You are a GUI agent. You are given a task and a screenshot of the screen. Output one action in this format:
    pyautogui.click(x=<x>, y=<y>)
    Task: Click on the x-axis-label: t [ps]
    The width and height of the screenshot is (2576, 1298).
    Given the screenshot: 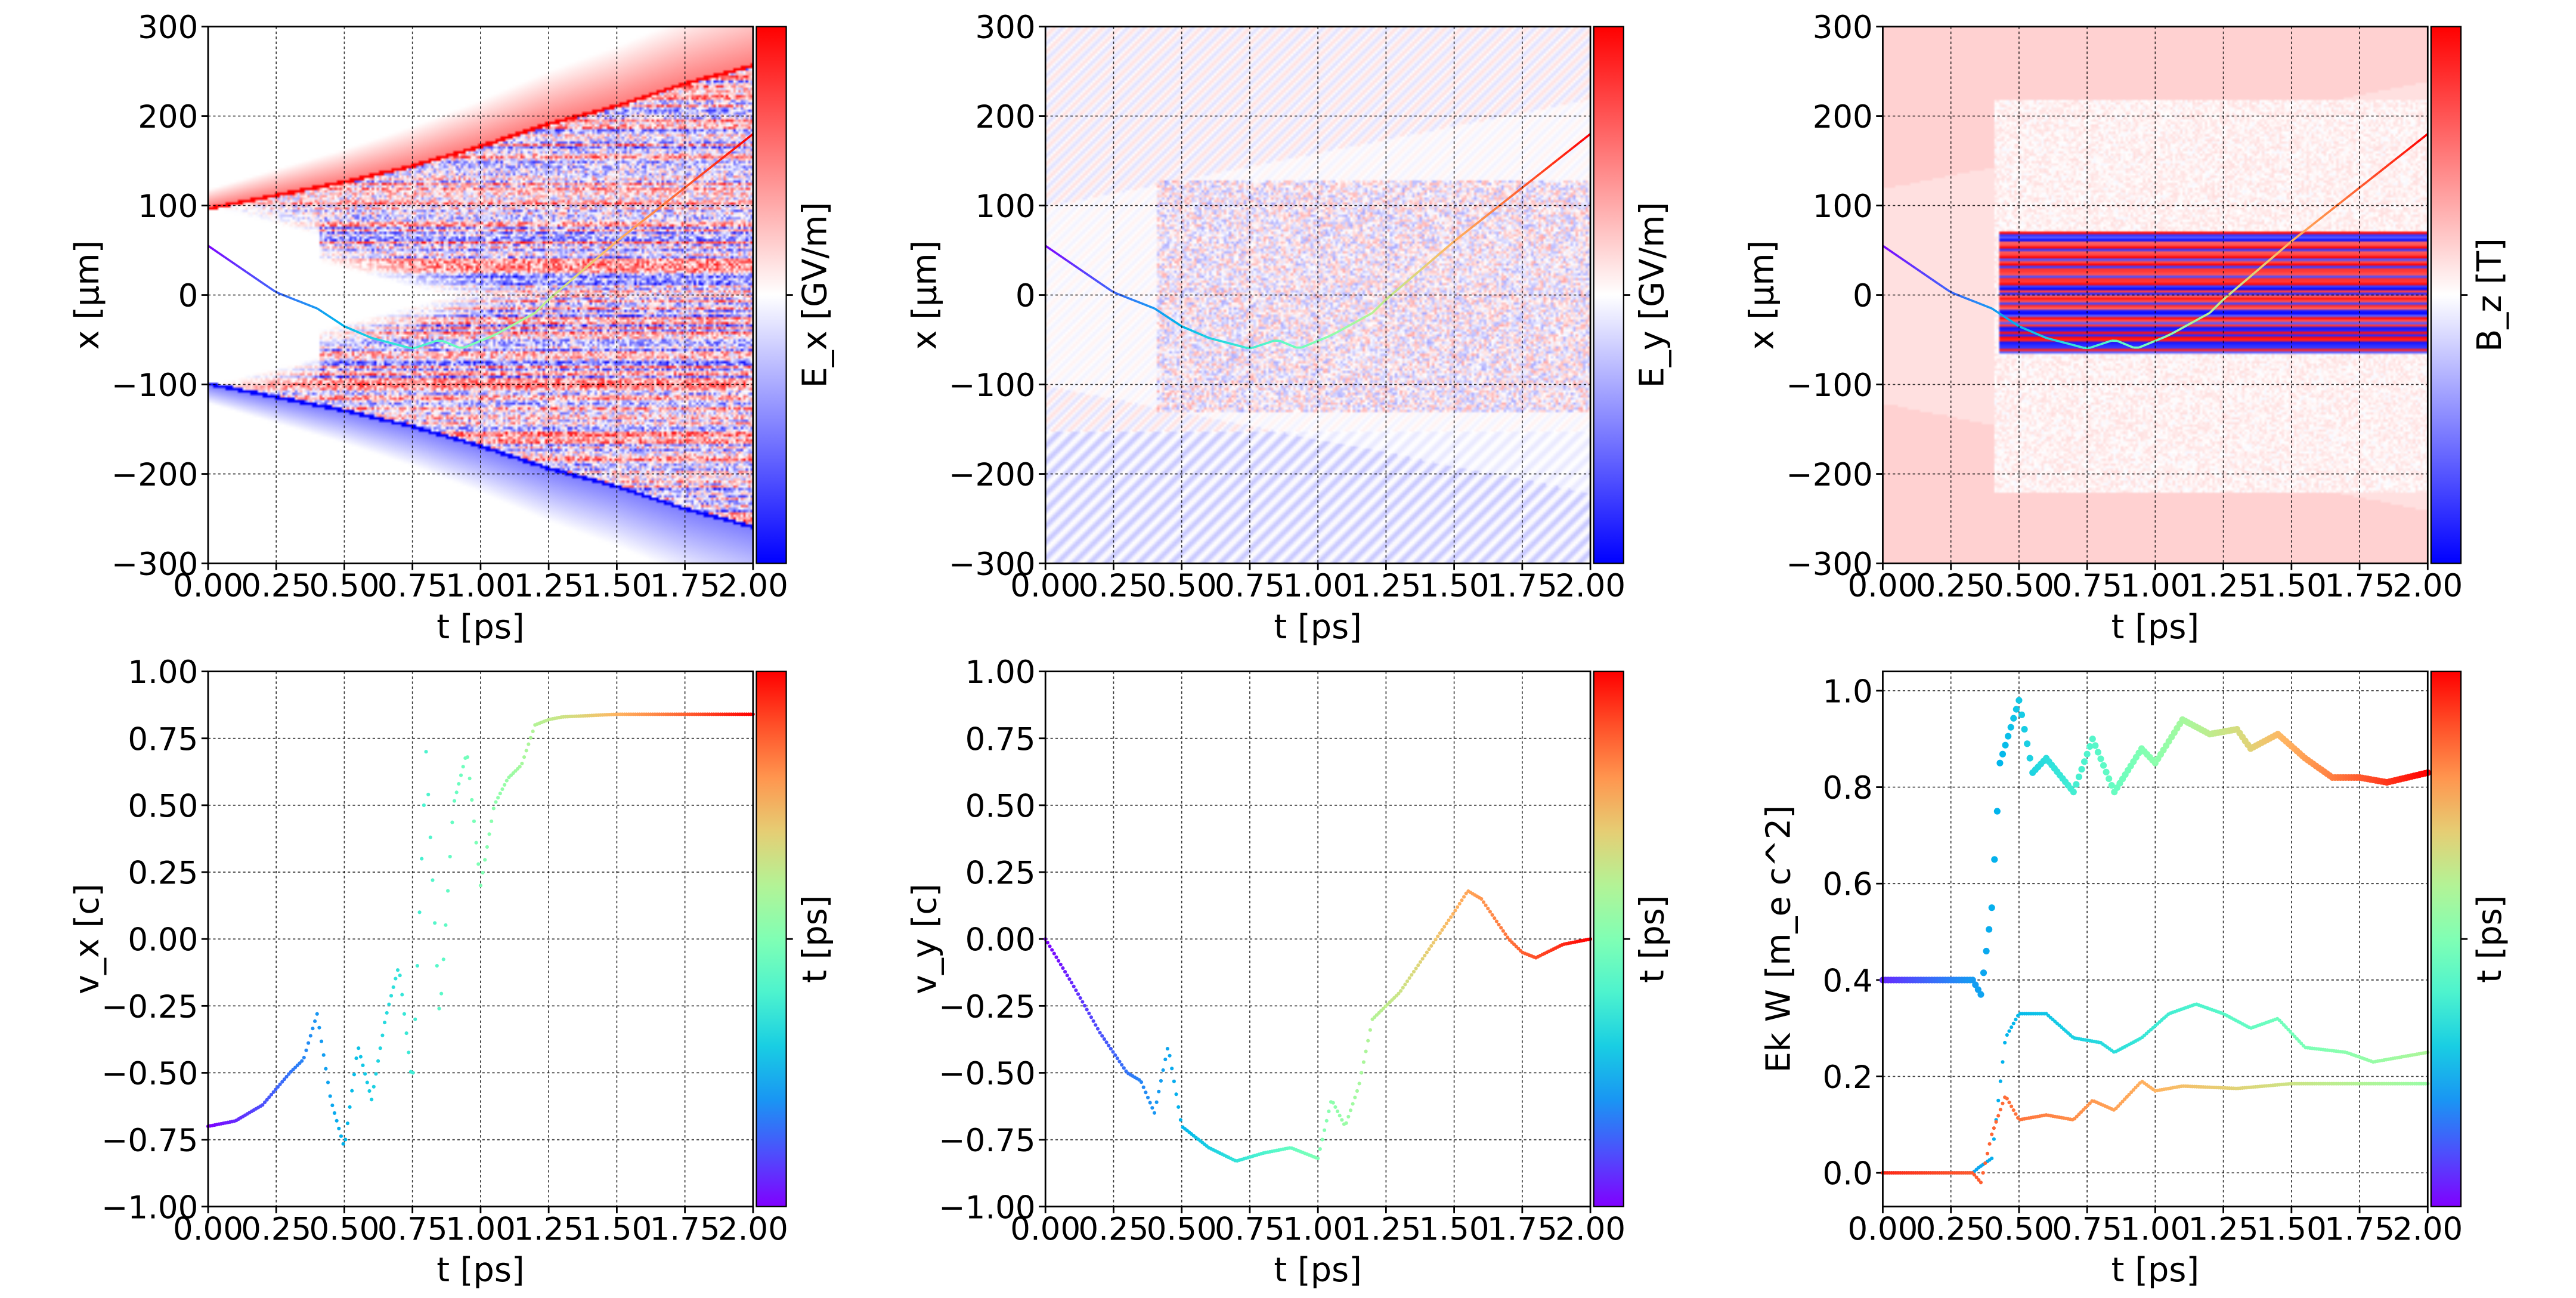 What is the action you would take?
    pyautogui.click(x=2155, y=1270)
    